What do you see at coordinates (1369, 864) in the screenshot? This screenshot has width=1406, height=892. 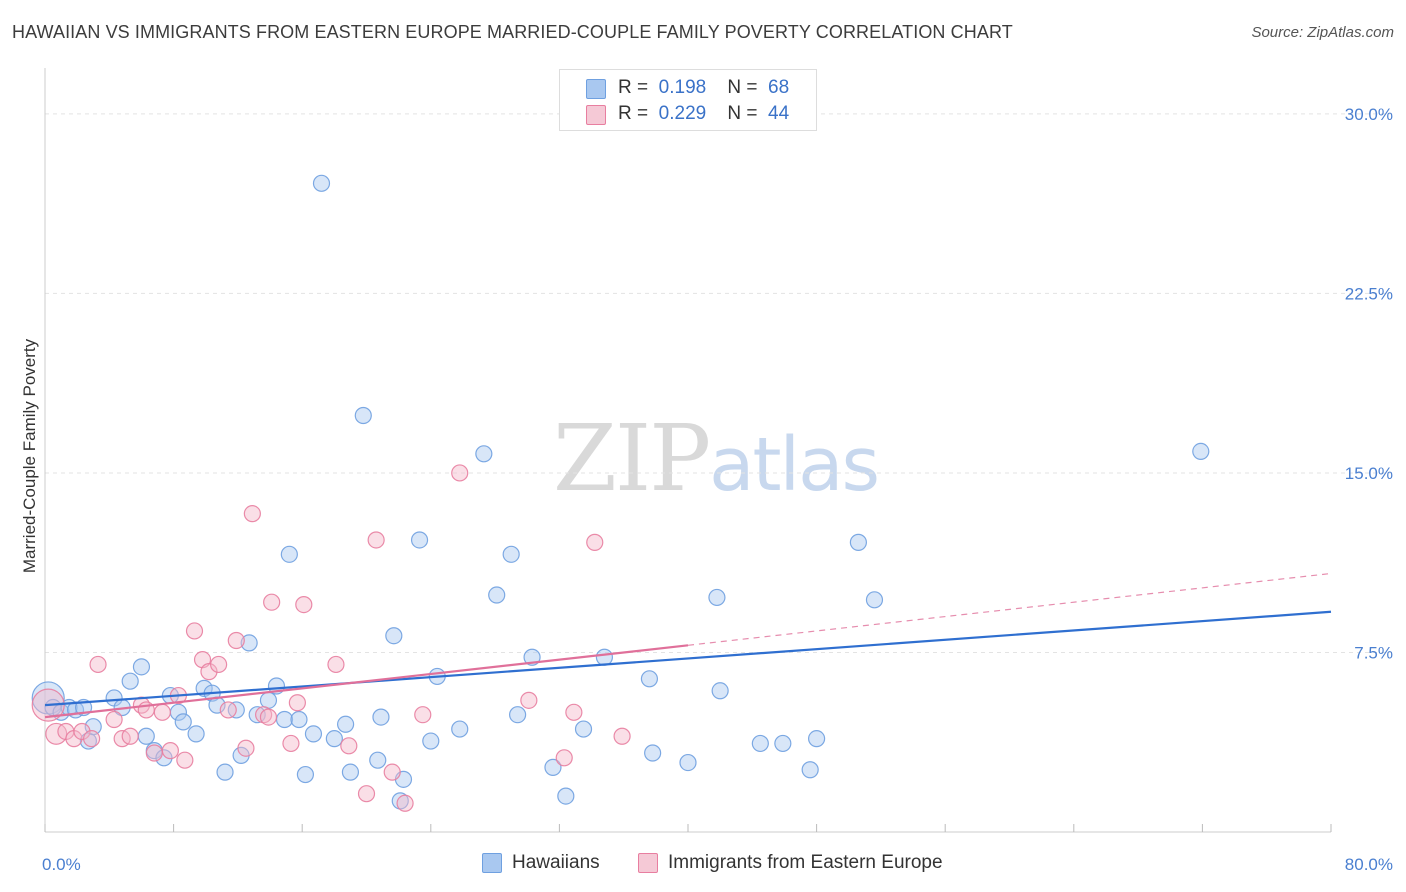 I see `x-tick-label-max: 80.0%` at bounding box center [1369, 864].